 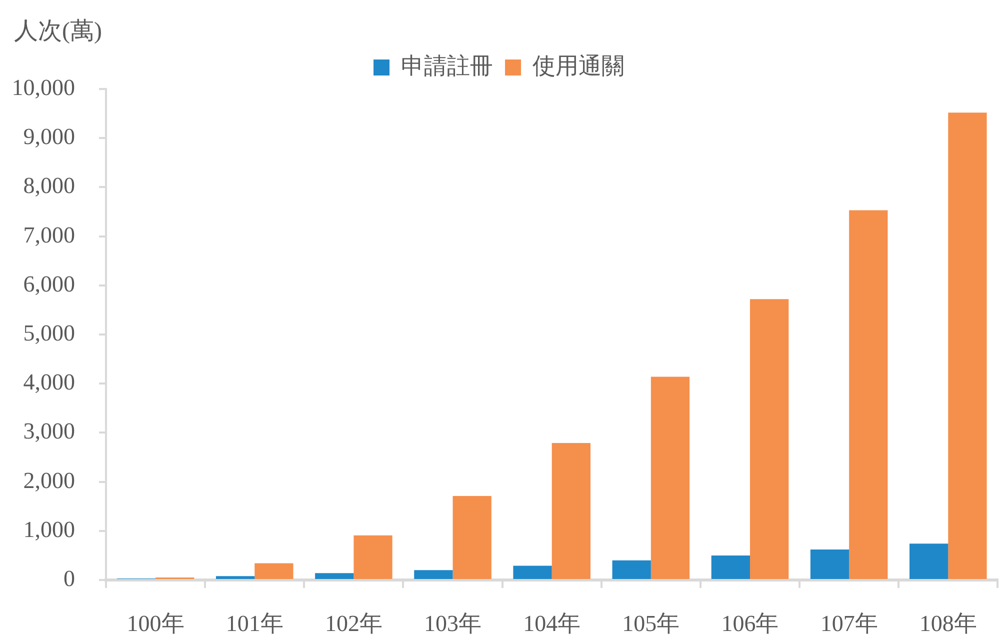 I want to click on y-tick-label: 10,000, so click(x=43, y=87).